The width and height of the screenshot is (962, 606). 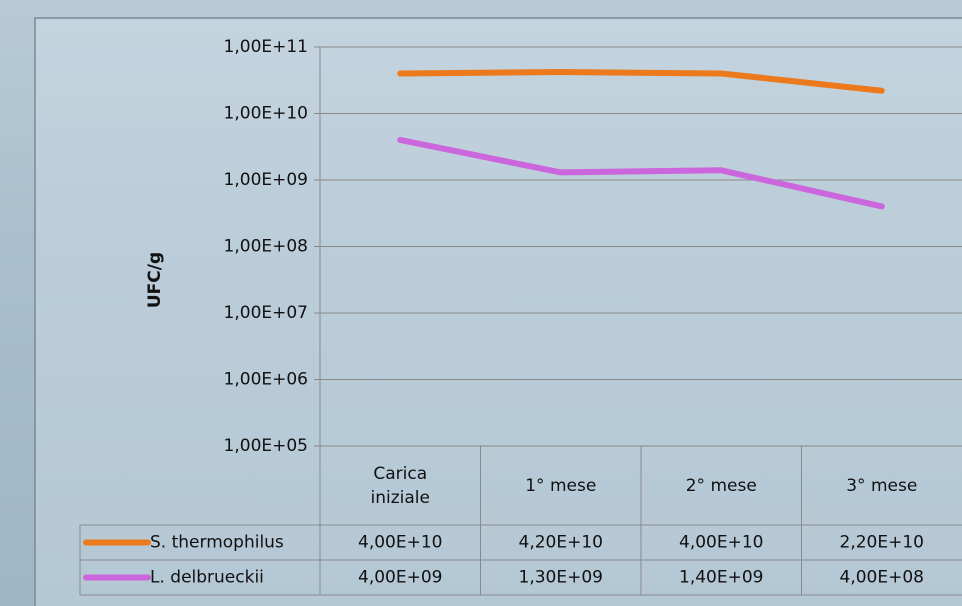 I want to click on x-tick-label: 1° mese, so click(x=561, y=485).